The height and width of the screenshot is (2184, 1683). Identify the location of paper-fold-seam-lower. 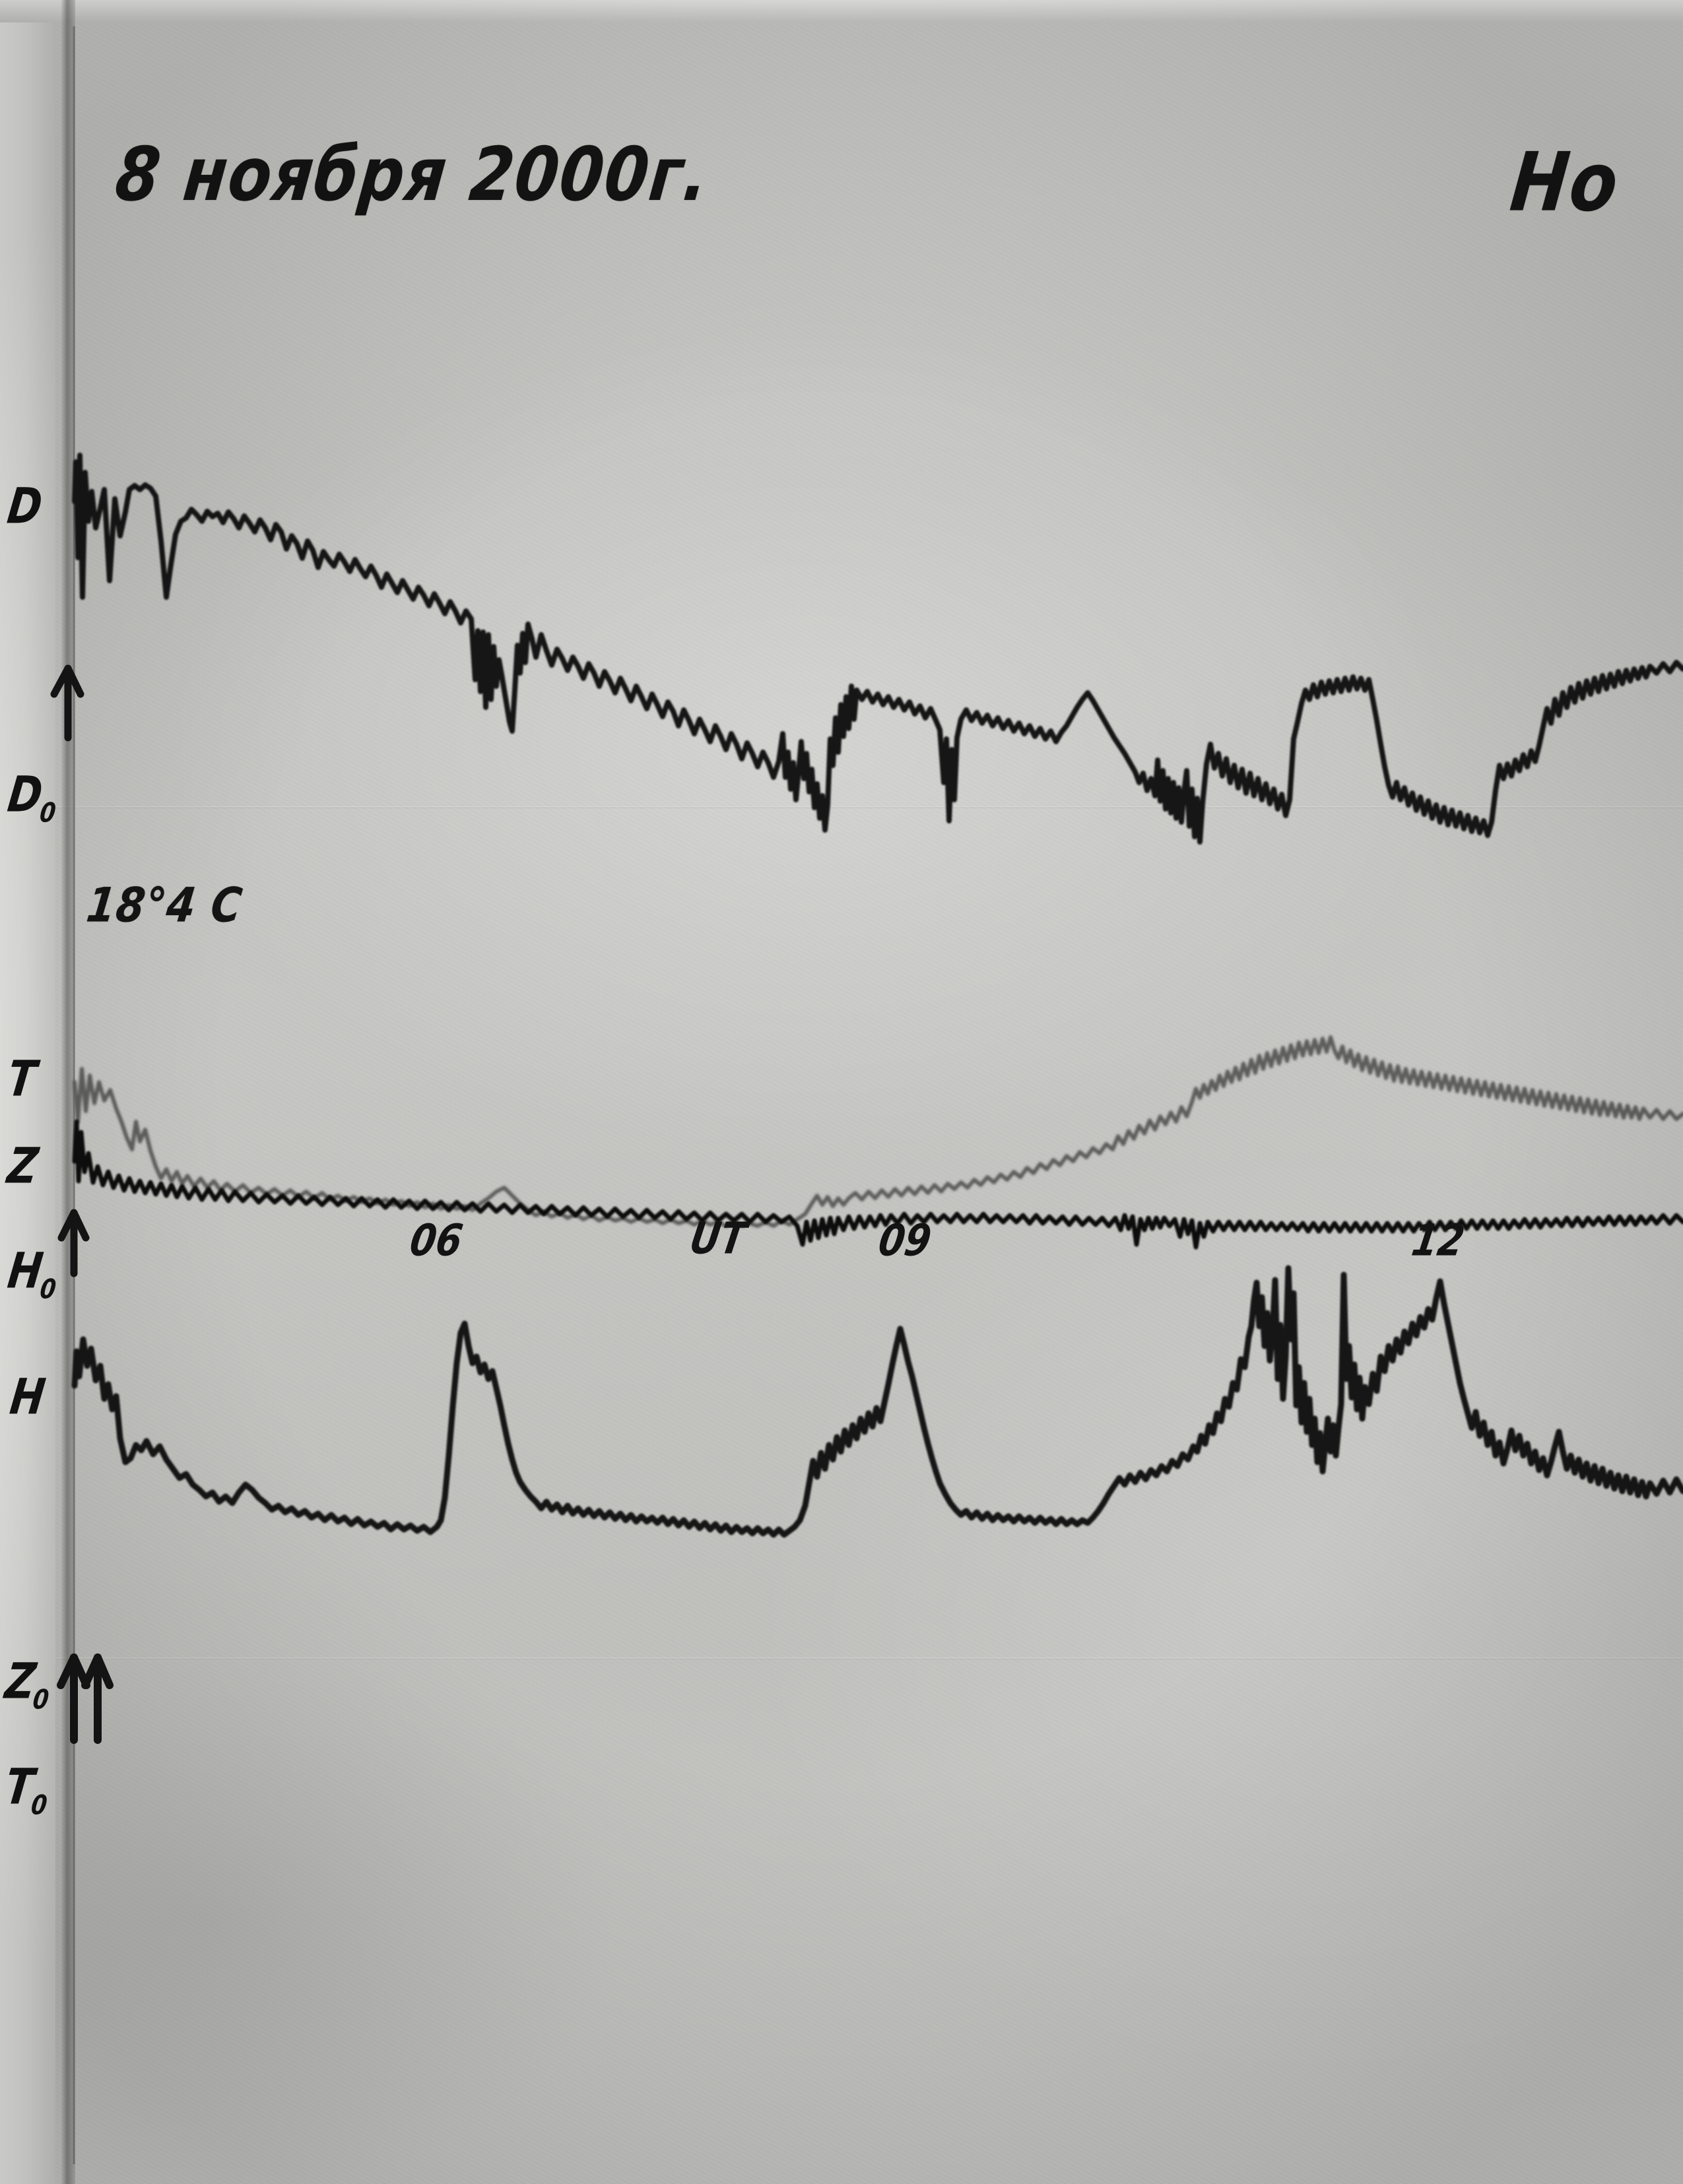
(841, 1658).